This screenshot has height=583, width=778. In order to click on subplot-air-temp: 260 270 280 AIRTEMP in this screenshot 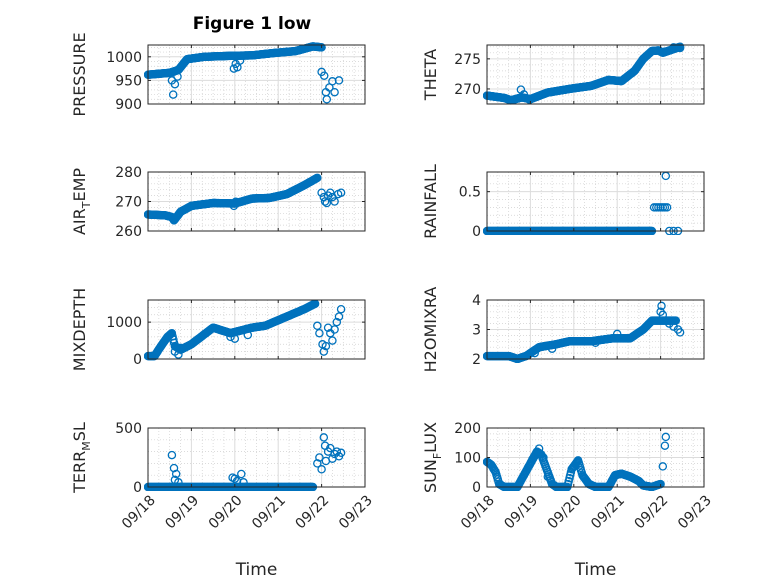, I will do `click(218, 202)`.